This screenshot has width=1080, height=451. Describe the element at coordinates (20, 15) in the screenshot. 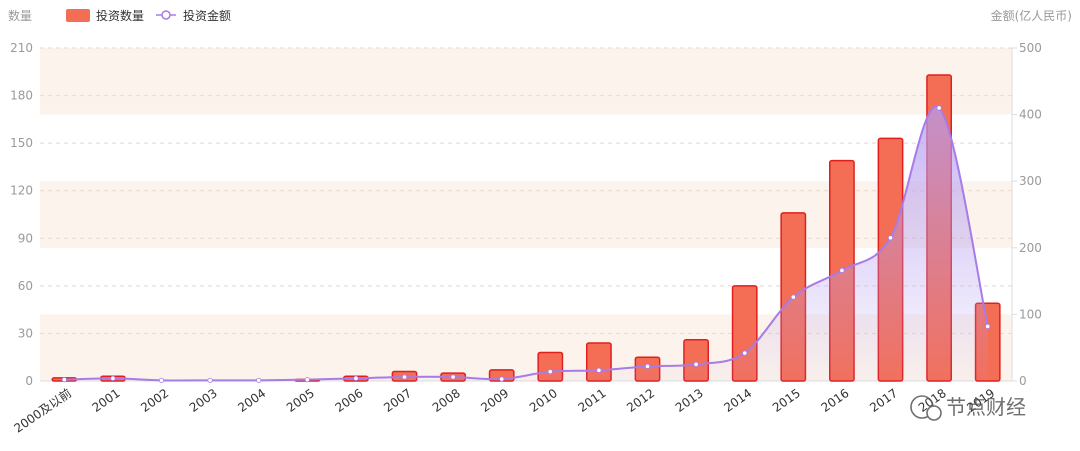

I see `y-axis-left-title: 数量` at that location.